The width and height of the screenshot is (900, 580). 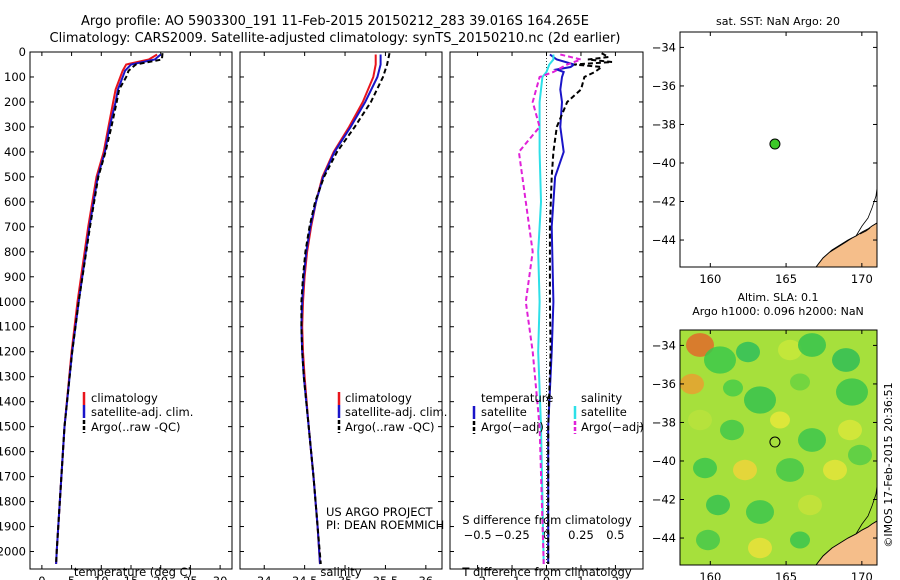 I want to click on y-tick-label: 1400, so click(x=13, y=402).